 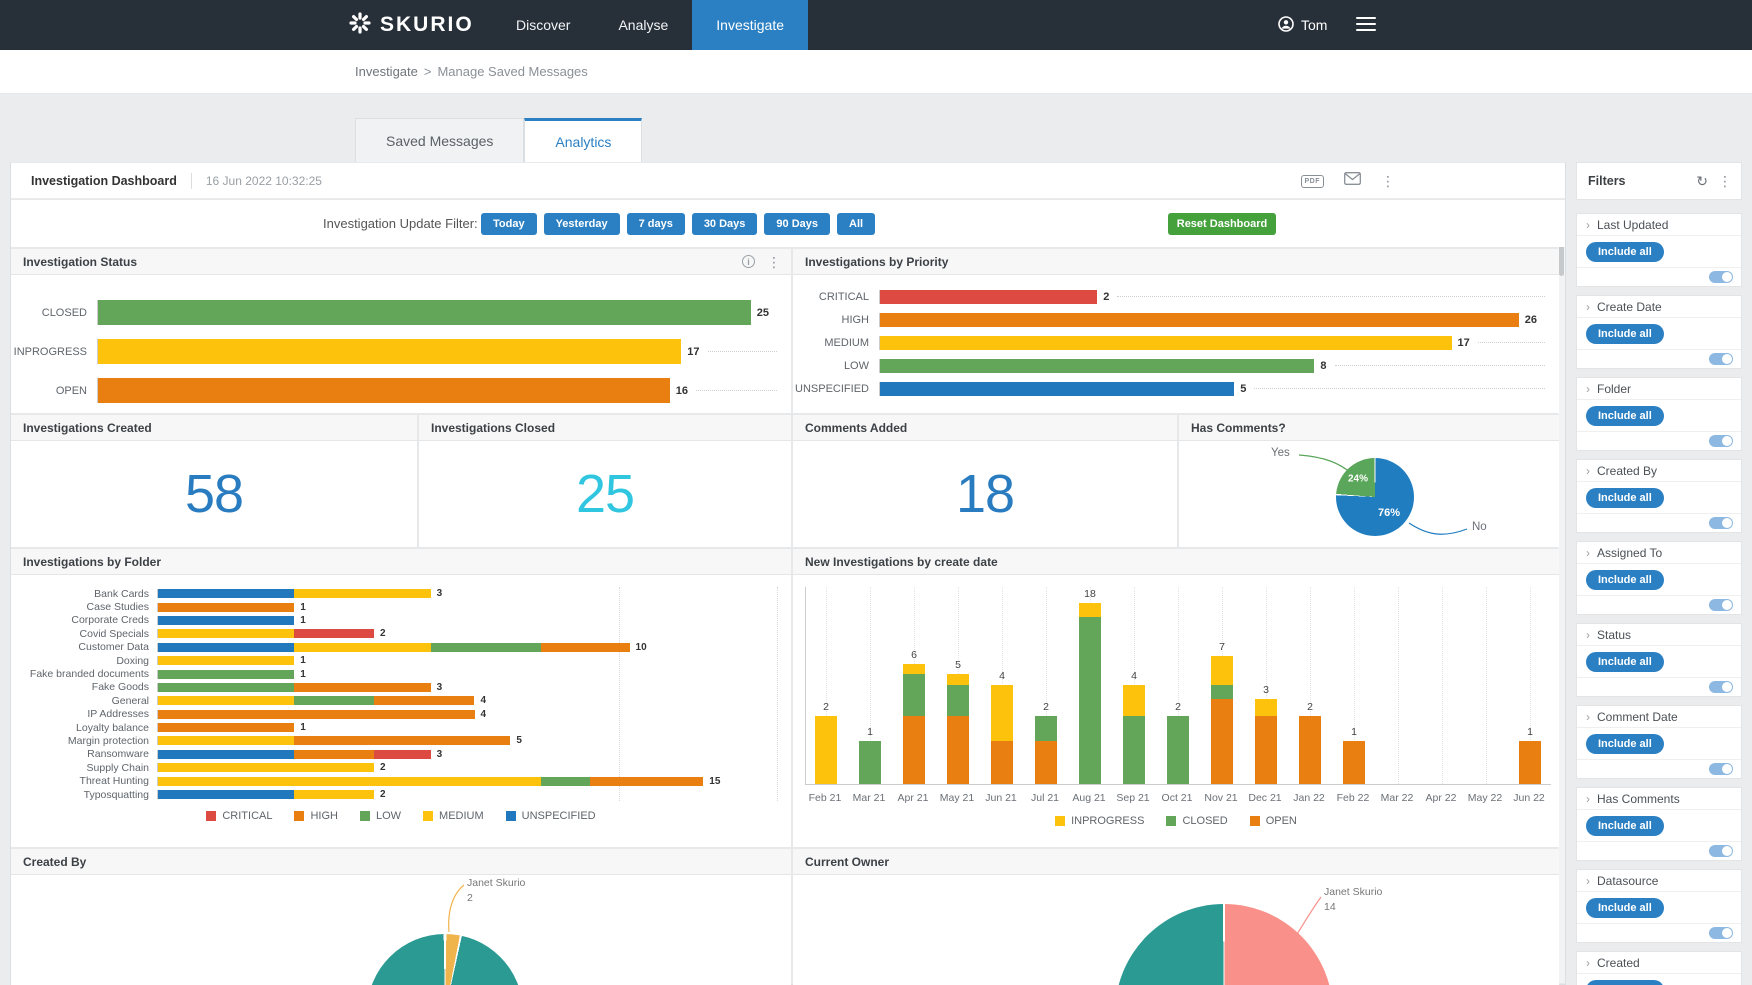 I want to click on reset-dashboard-button: Reset Dashboard, so click(x=1222, y=224).